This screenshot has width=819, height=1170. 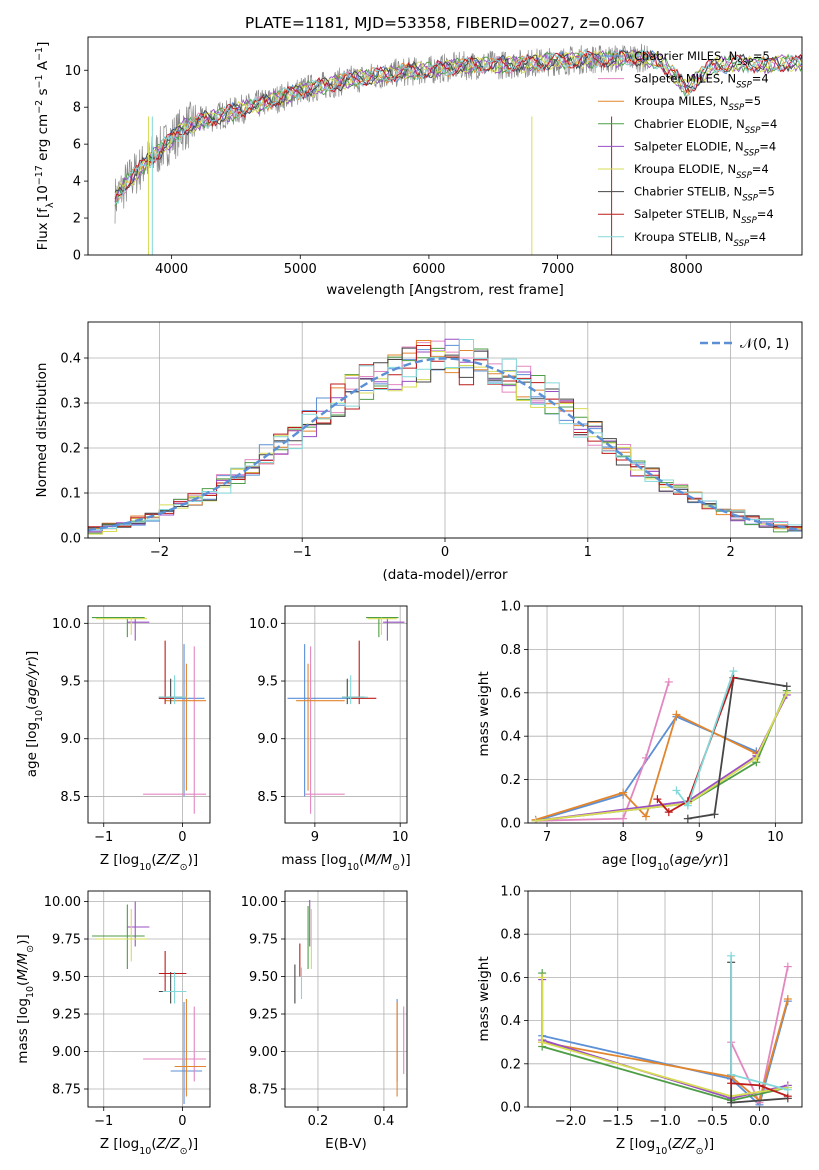 I want to click on weight-Z-y-label: mass weight, so click(x=484, y=998).